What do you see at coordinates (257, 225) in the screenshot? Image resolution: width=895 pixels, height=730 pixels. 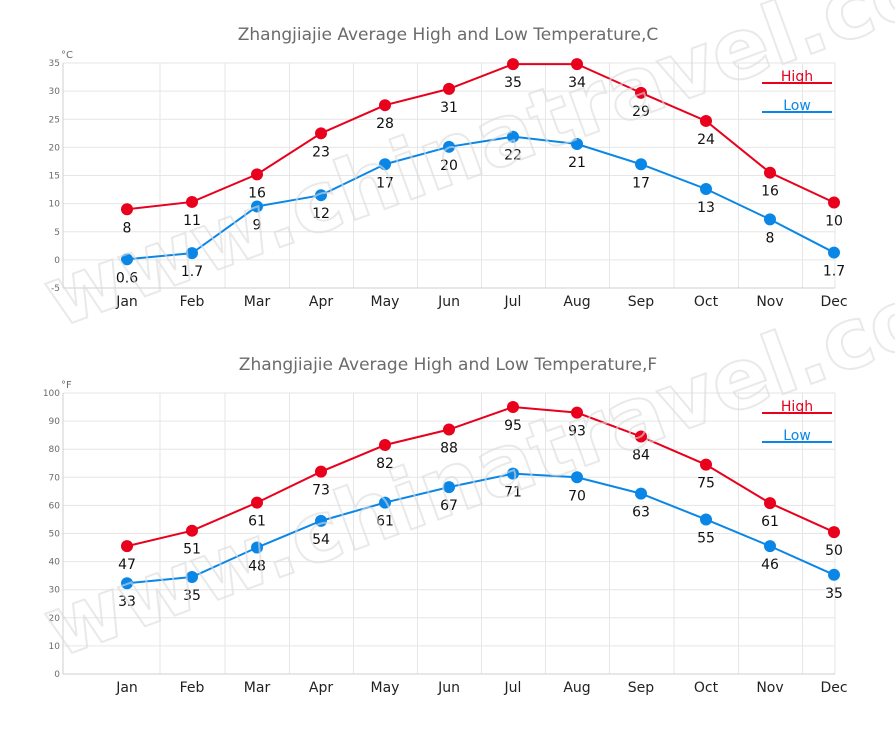 I see `data-label-low: 9` at bounding box center [257, 225].